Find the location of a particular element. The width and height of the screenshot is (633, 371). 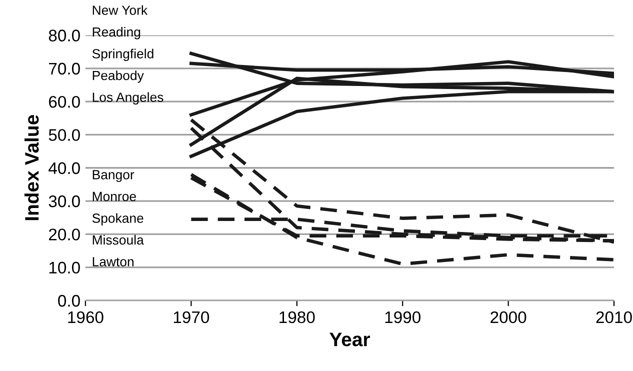

annotation: Lawton is located at coordinates (113, 261).